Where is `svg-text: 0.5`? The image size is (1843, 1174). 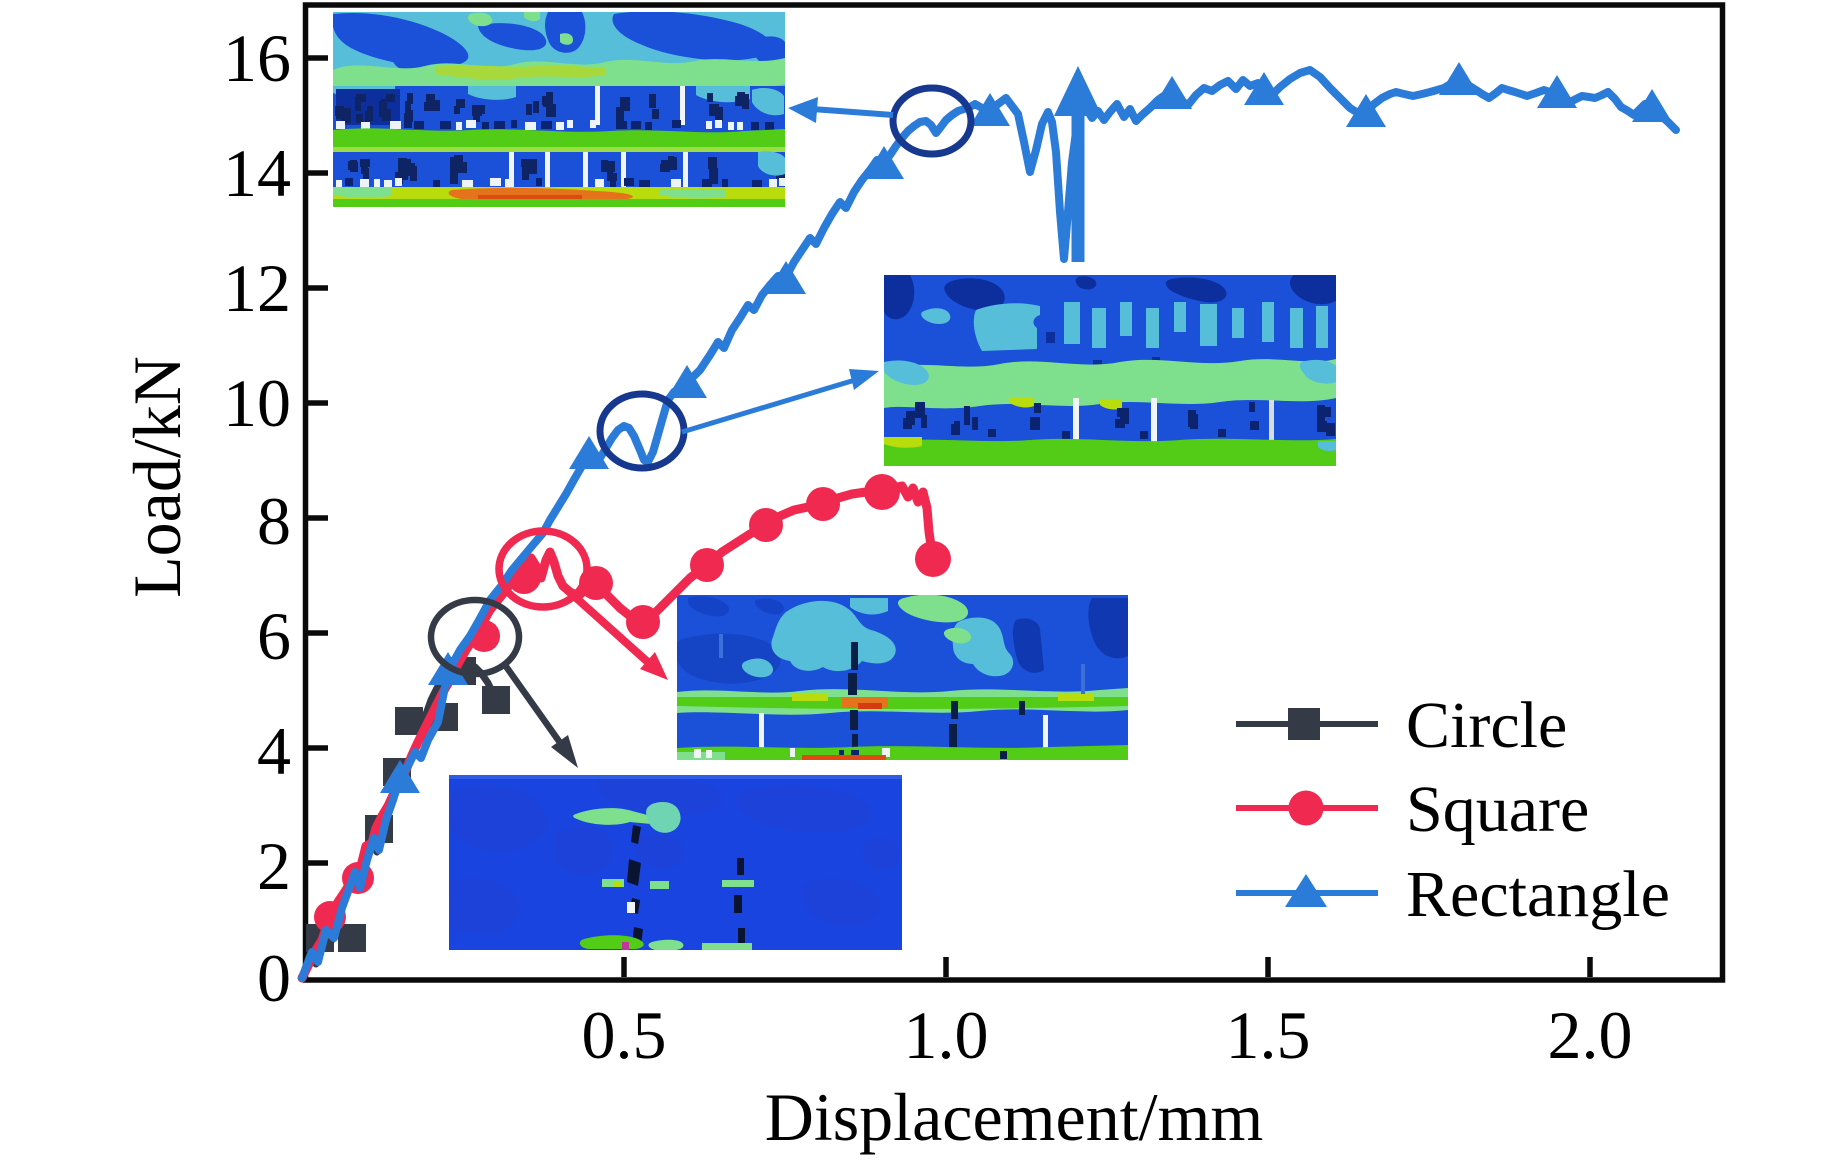 svg-text: 0.5 is located at coordinates (624, 1035).